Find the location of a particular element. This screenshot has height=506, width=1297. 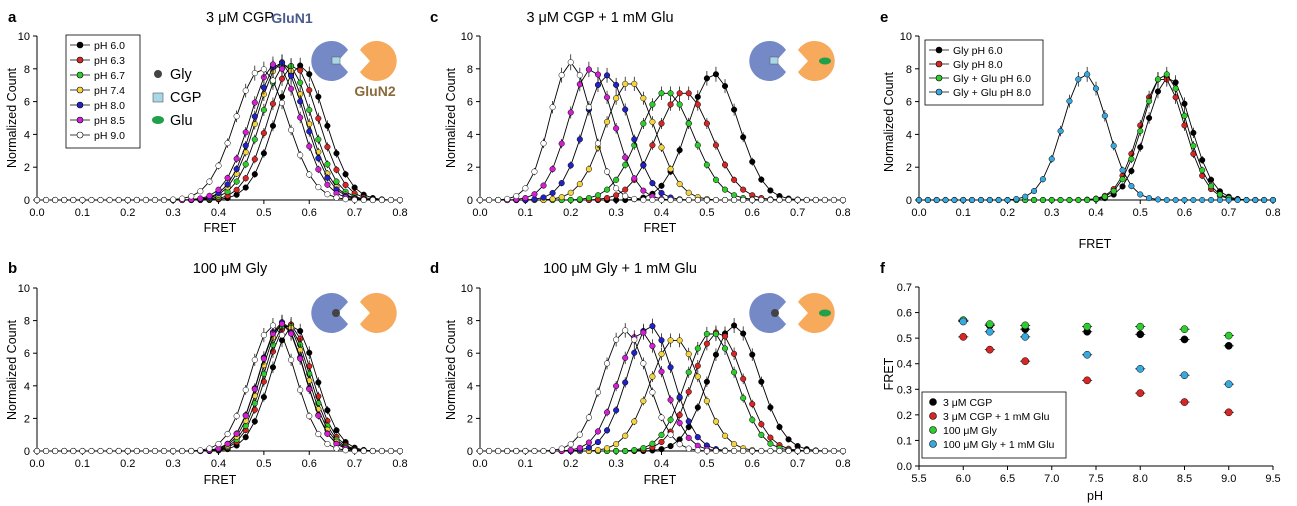

e-legend-item-1: Gly pH 8.0 is located at coordinates (966, 65).